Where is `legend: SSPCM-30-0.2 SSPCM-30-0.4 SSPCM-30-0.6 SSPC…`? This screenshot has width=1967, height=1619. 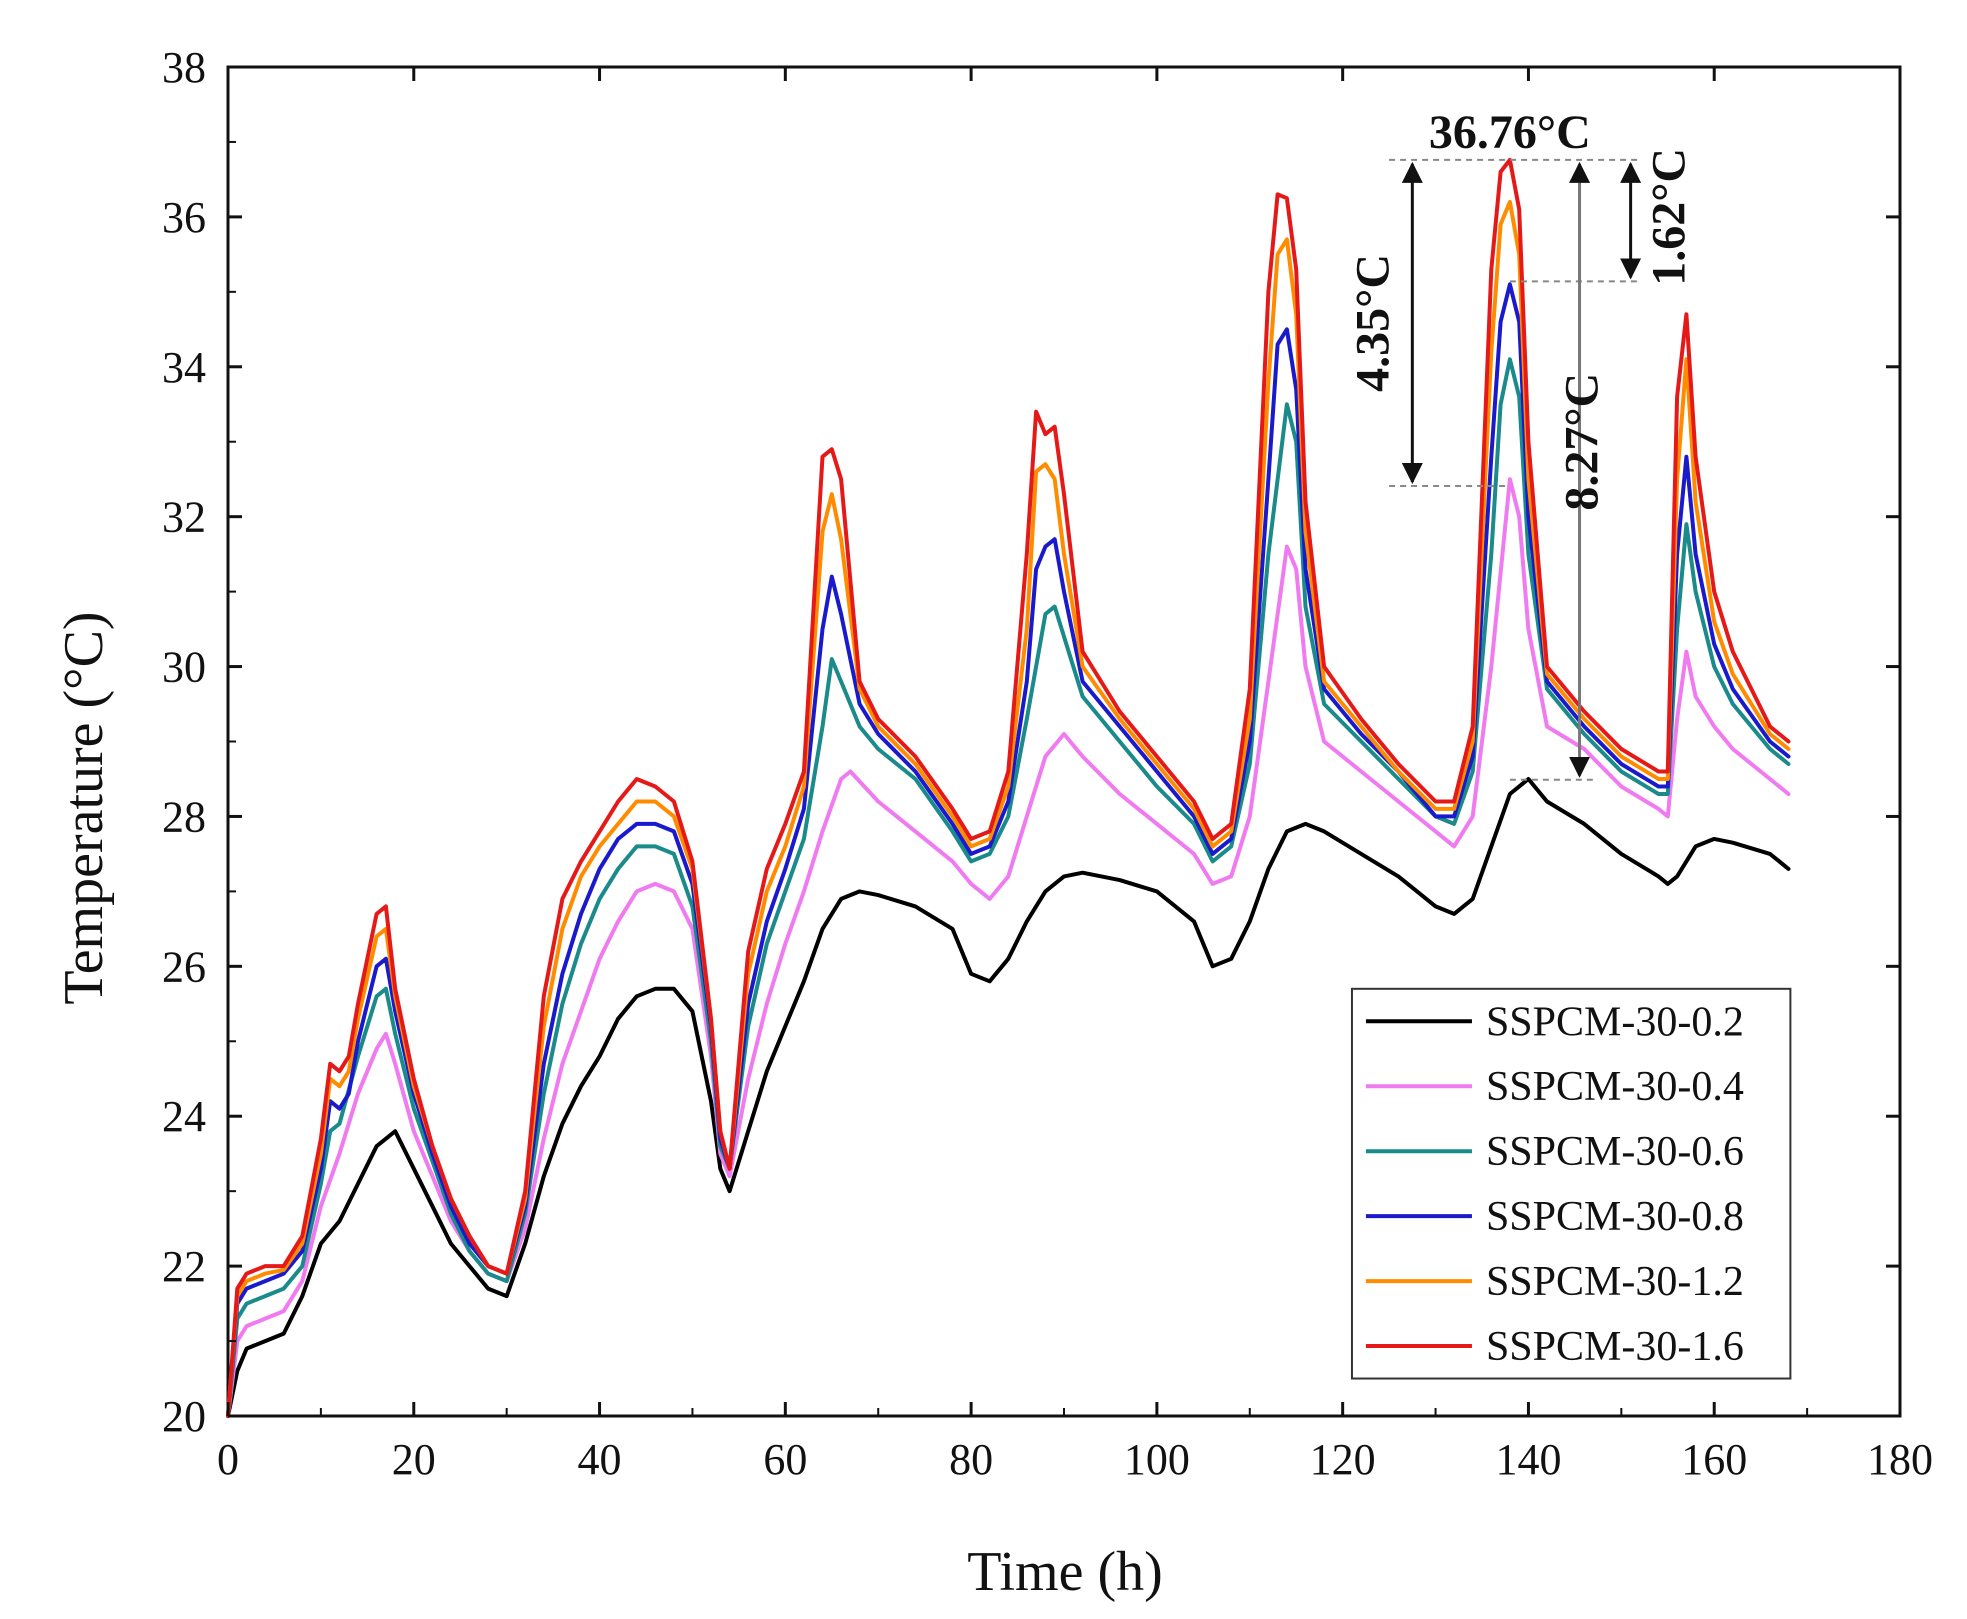
legend: SSPCM-30-0.2 SSPCM-30-0.4 SSPCM-30-0.6 SSPC… is located at coordinates (1571, 1183).